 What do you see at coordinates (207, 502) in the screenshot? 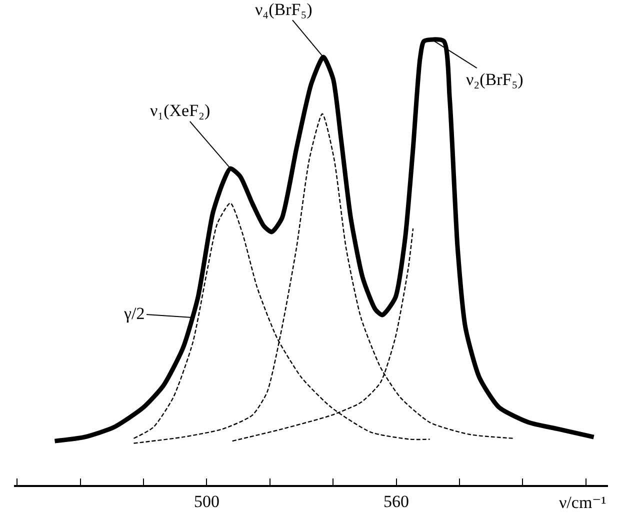
I see `x-tick-label: 500` at bounding box center [207, 502].